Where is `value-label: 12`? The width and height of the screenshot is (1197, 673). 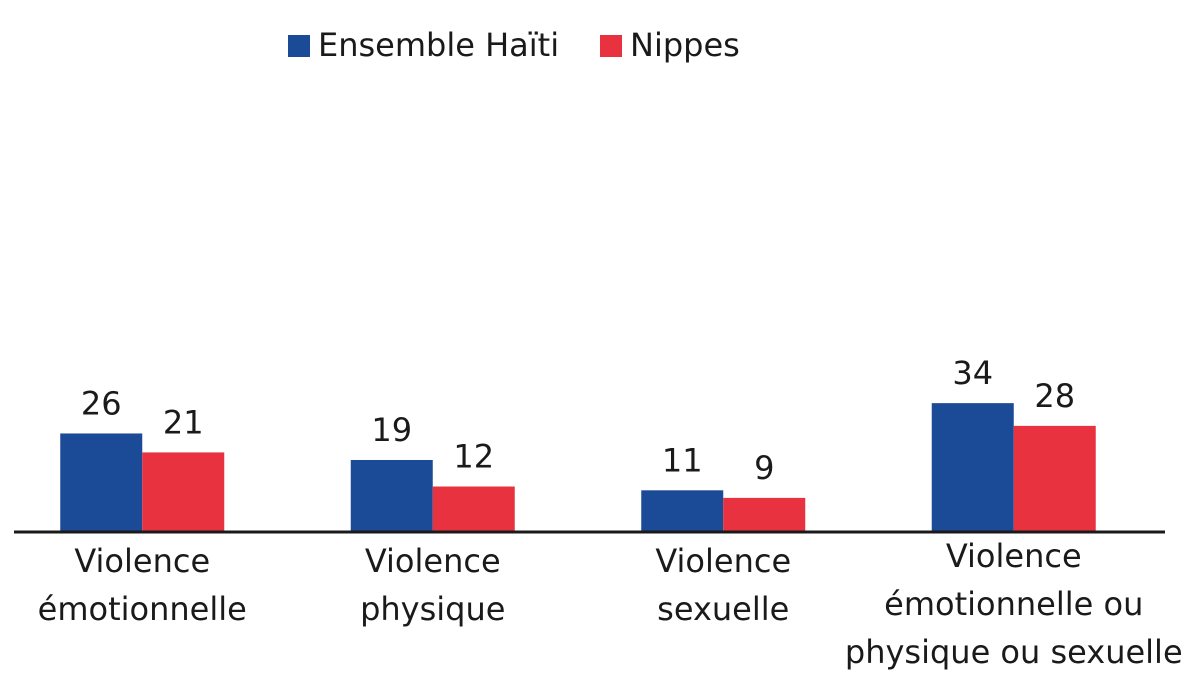
value-label: 12 is located at coordinates (473, 457).